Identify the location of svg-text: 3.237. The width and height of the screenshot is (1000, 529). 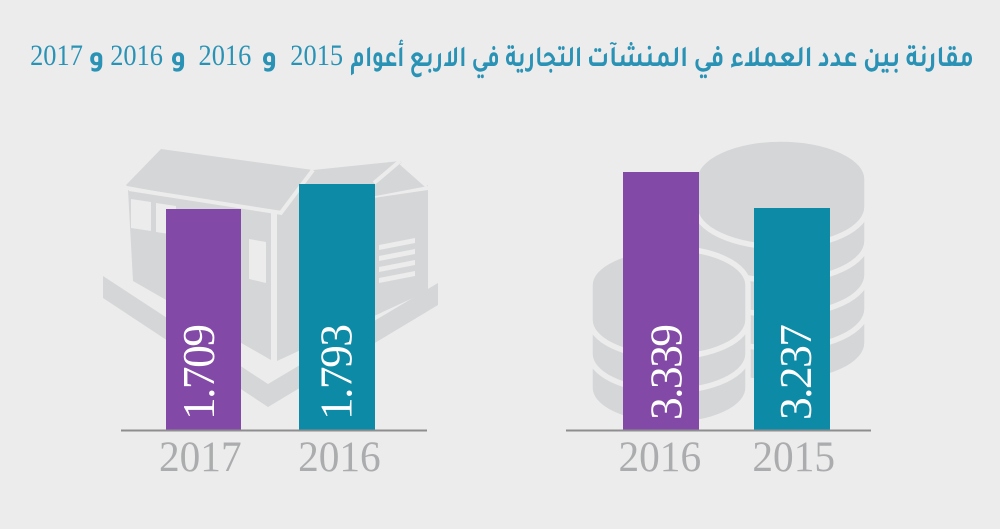
(795, 372).